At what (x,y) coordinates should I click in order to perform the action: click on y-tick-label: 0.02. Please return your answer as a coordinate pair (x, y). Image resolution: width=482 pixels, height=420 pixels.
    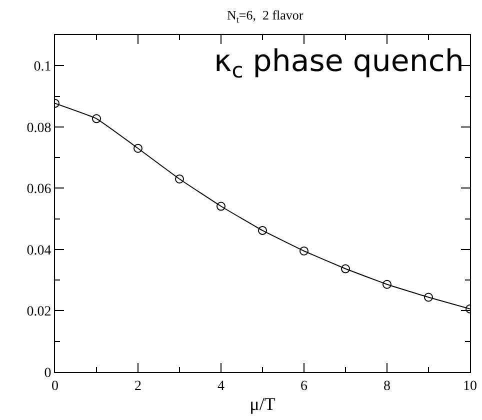
    Looking at the image, I should click on (39, 312).